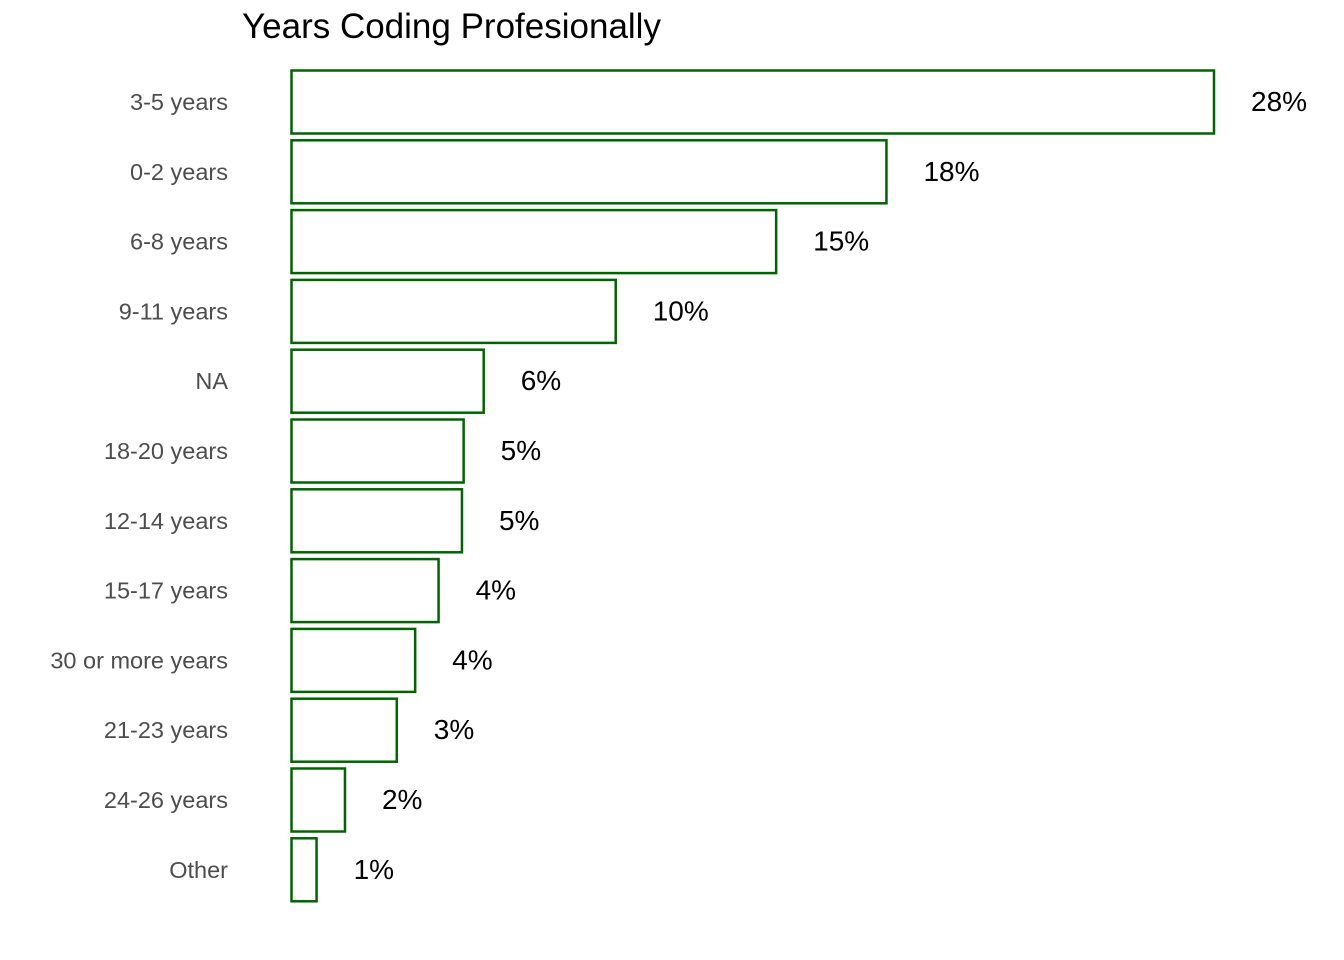  Describe the element at coordinates (951, 171) in the screenshot. I see `value-label: 18%` at that location.